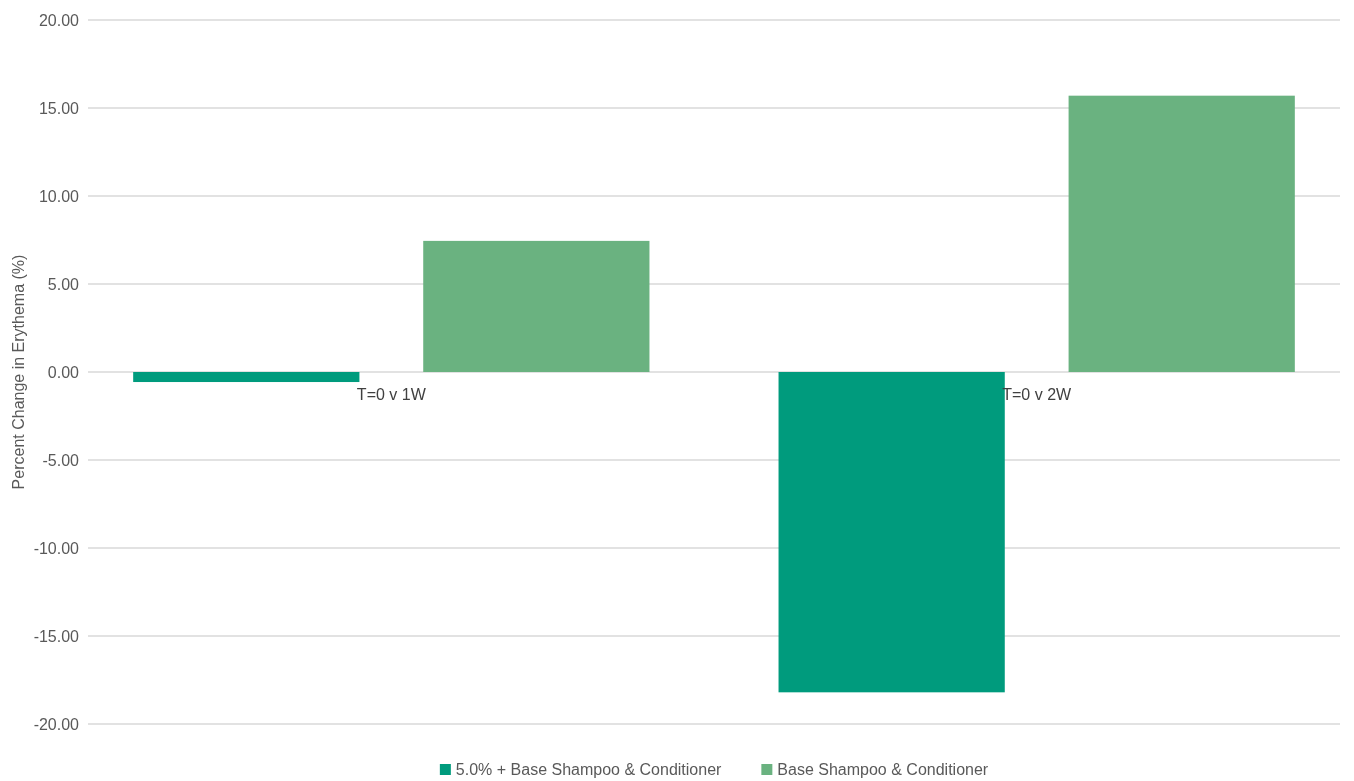  What do you see at coordinates (589, 769) in the screenshot?
I see `legend-label: 5.0% + Base Shampoo & Conditioner` at bounding box center [589, 769].